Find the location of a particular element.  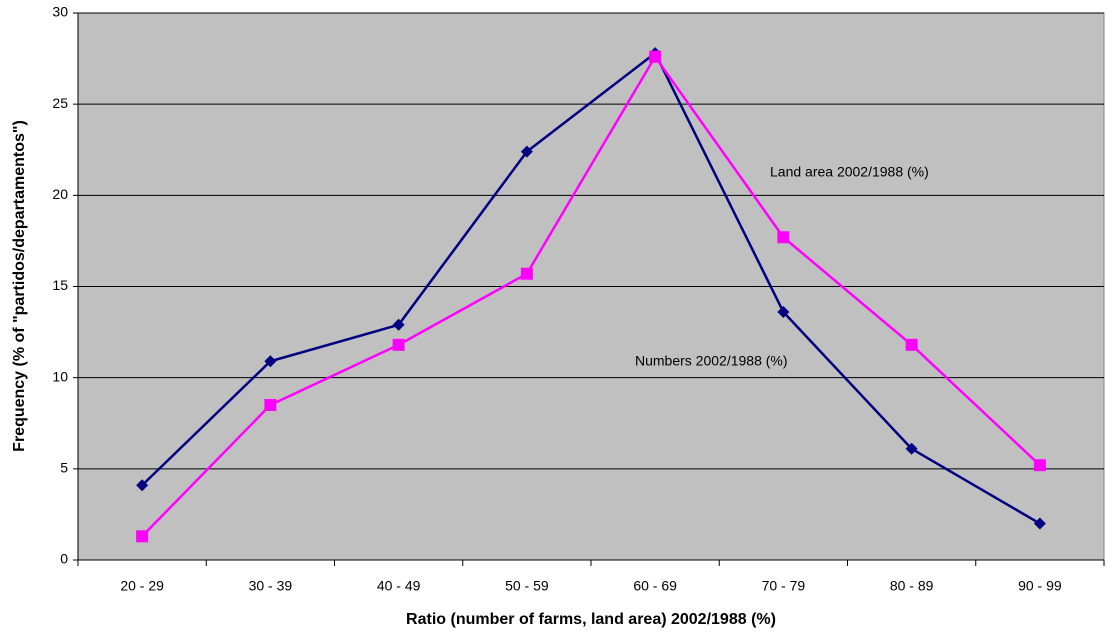

x-tick-label: 70 - 79 is located at coordinates (784, 586).